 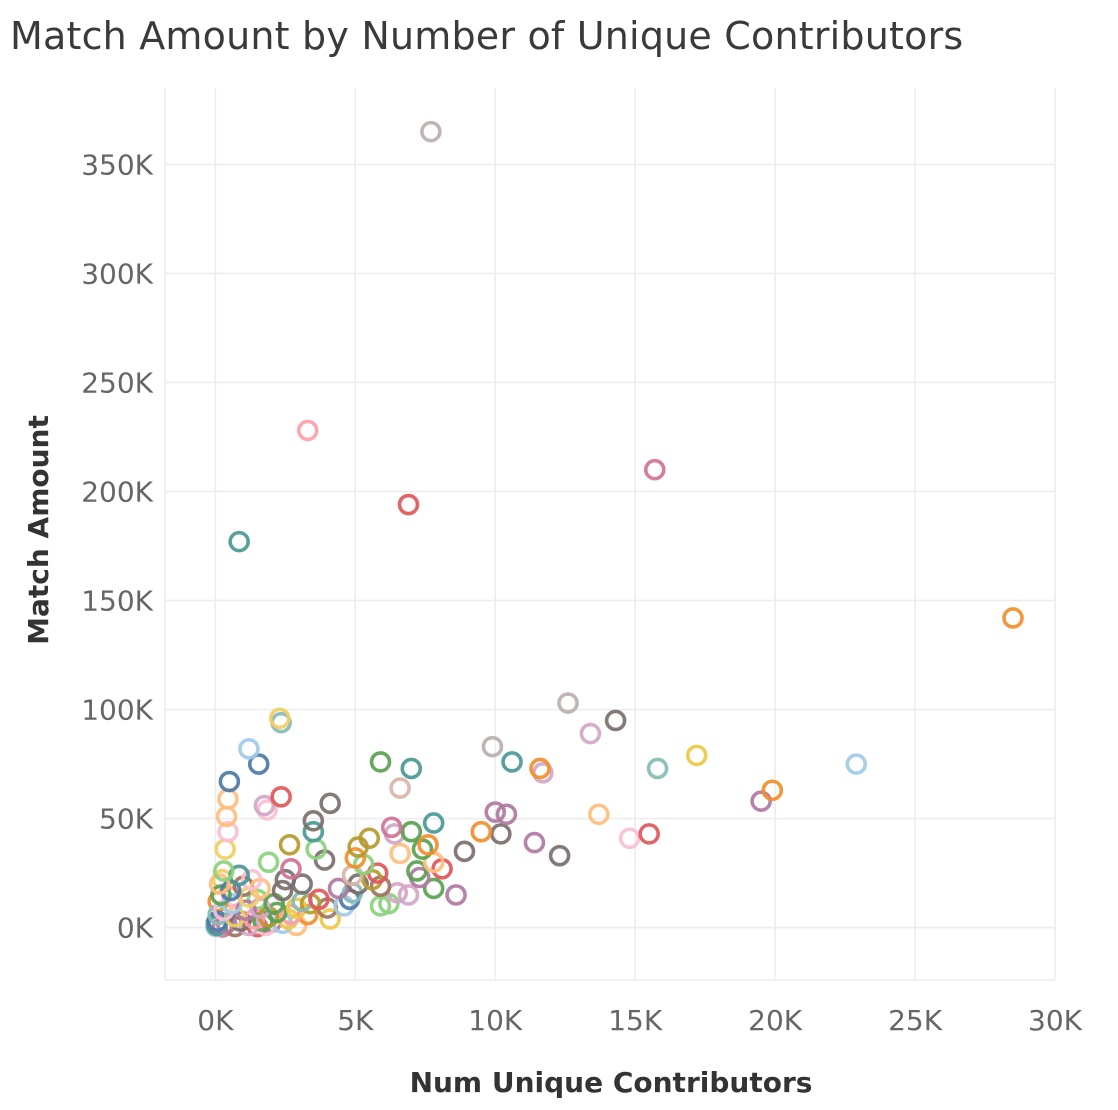 What do you see at coordinates (117, 710) in the screenshot?
I see `y-tick-label: 100K` at bounding box center [117, 710].